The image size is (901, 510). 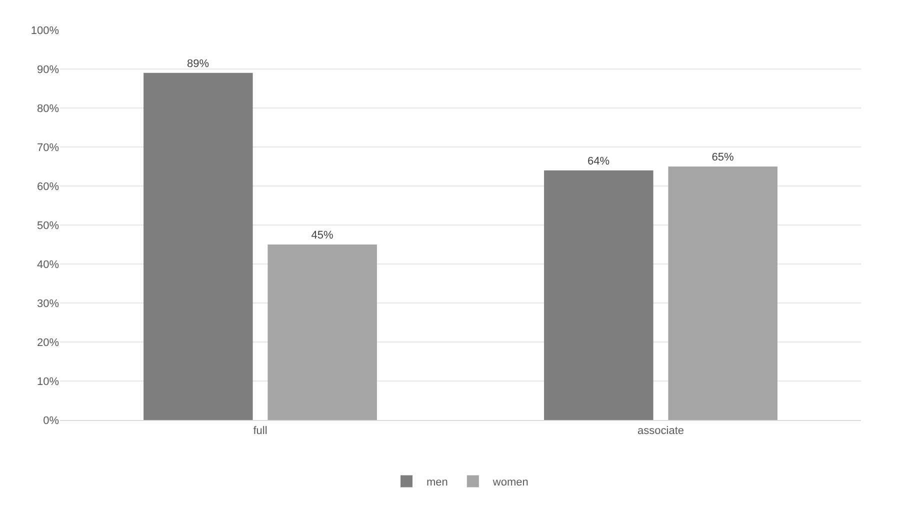 What do you see at coordinates (437, 482) in the screenshot?
I see `legend-label: men` at bounding box center [437, 482].